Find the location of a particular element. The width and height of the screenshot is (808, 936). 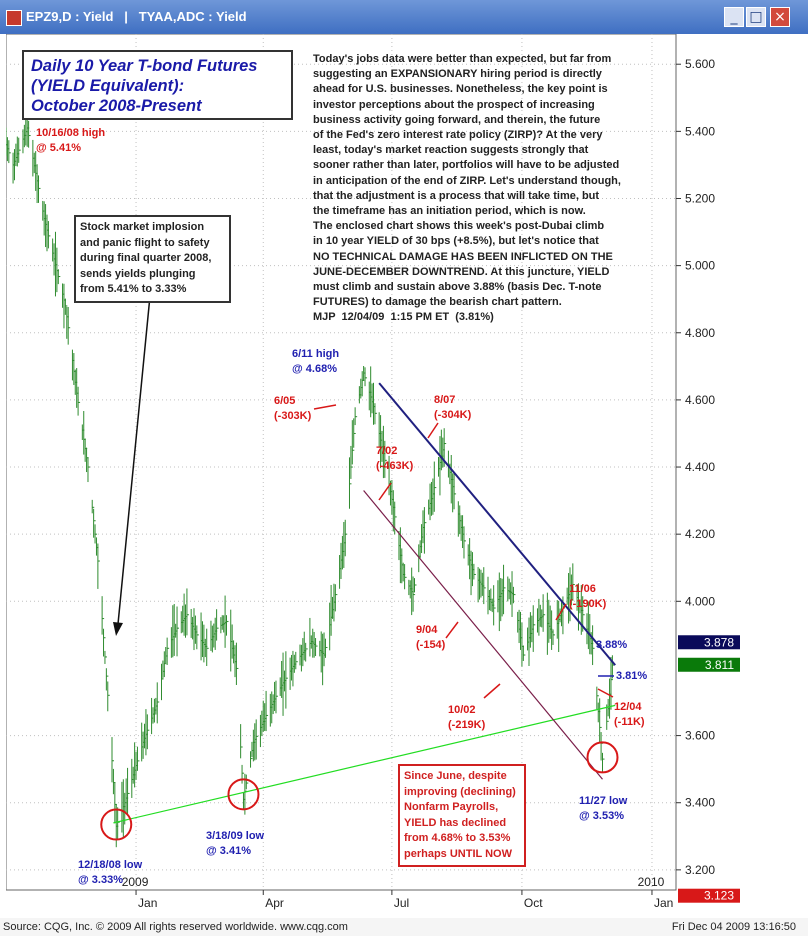

price-badge-label: 3.878 is located at coordinates (719, 642).